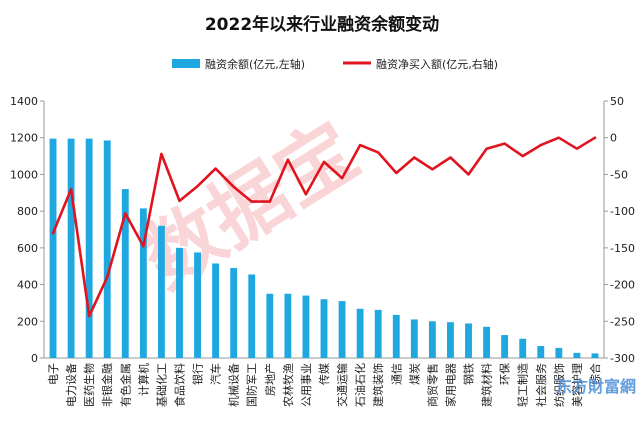 This screenshot has height=425, width=644. I want to click on right-axis-tick-label: 0, so click(613, 138).